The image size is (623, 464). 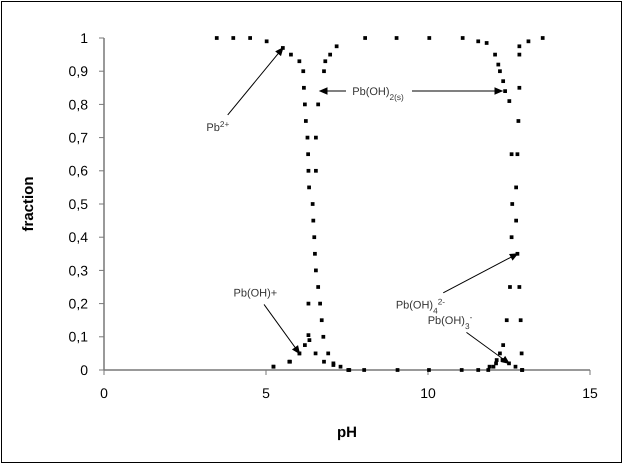 I want to click on y-tick-label: 0,9, so click(x=78, y=71).